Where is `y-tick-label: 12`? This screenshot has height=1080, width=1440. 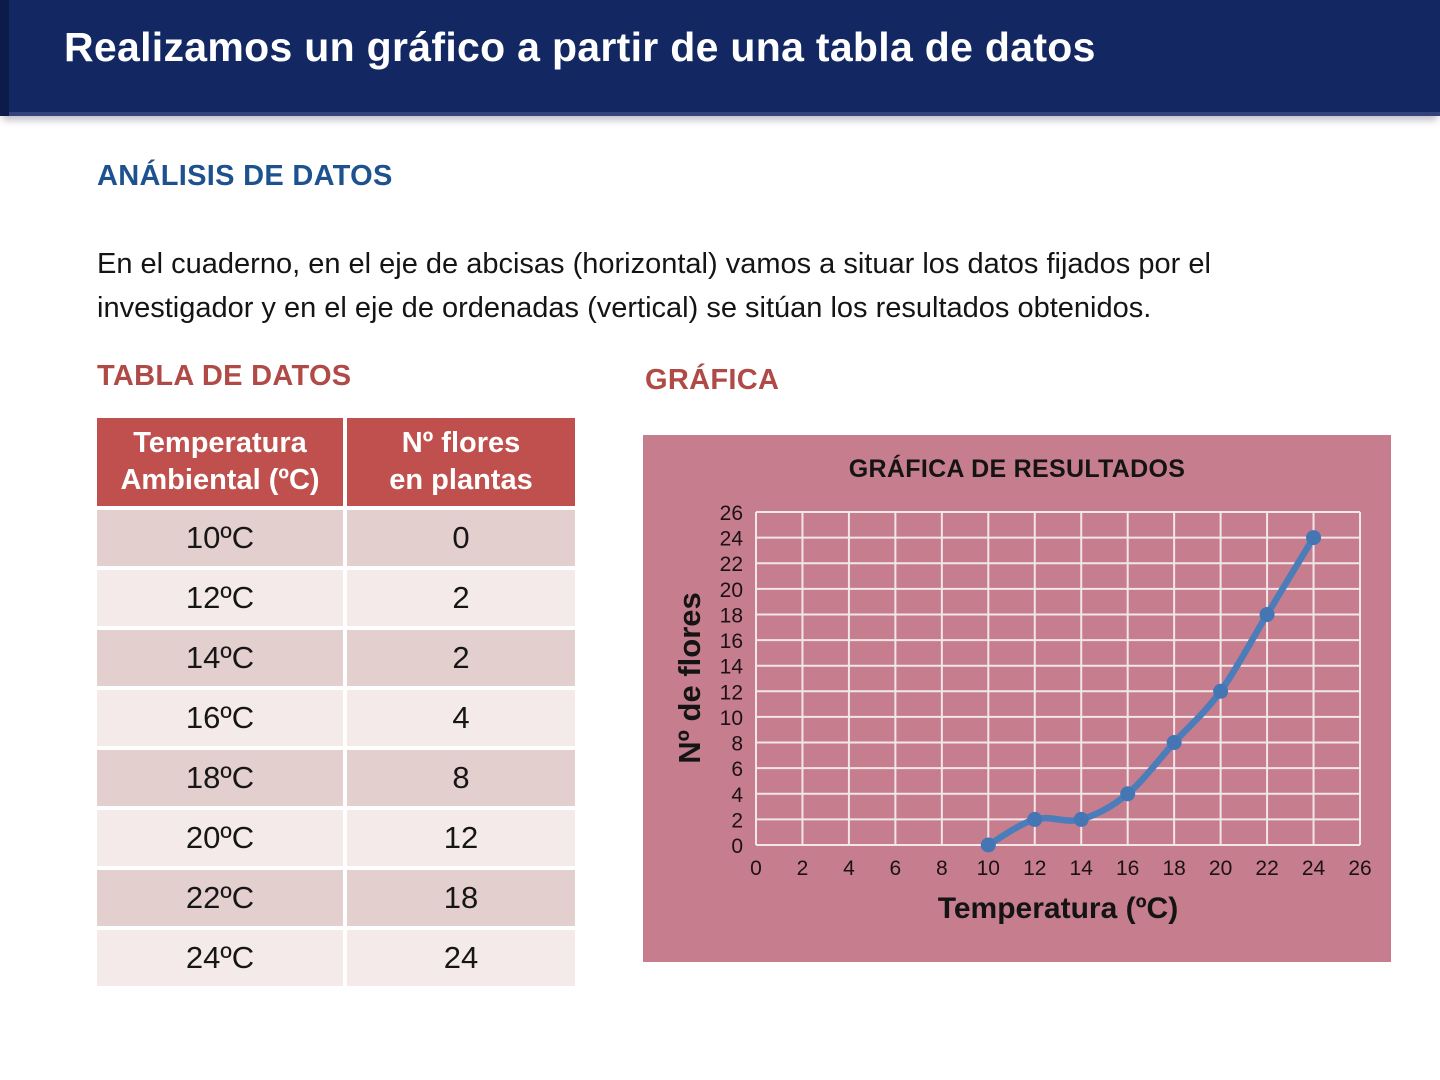
y-tick-label: 12 is located at coordinates (731, 692).